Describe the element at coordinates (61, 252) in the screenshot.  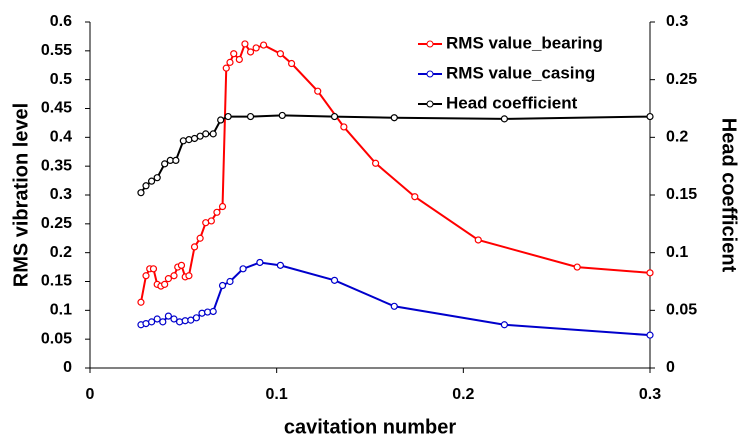
I see `y-tick-label: 0.2` at that location.